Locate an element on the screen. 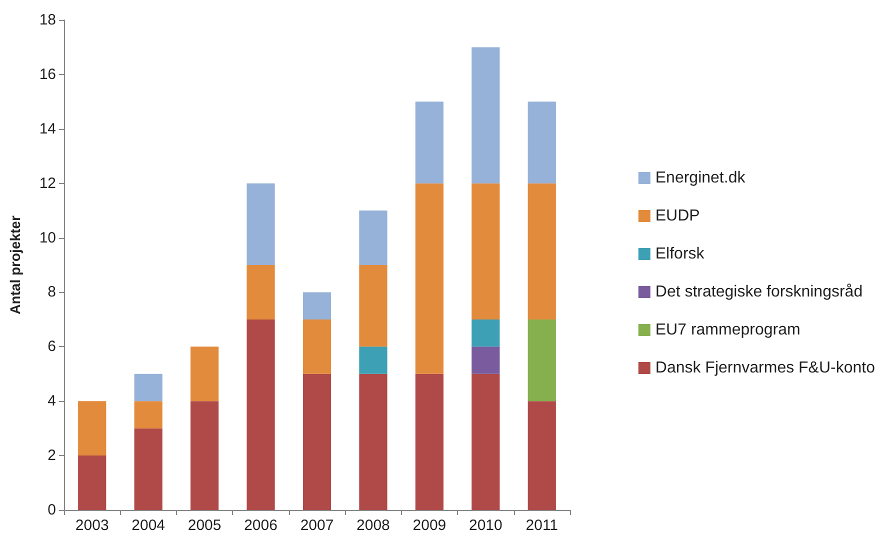 The width and height of the screenshot is (890, 546). y-tick-label: 4 is located at coordinates (52, 401).